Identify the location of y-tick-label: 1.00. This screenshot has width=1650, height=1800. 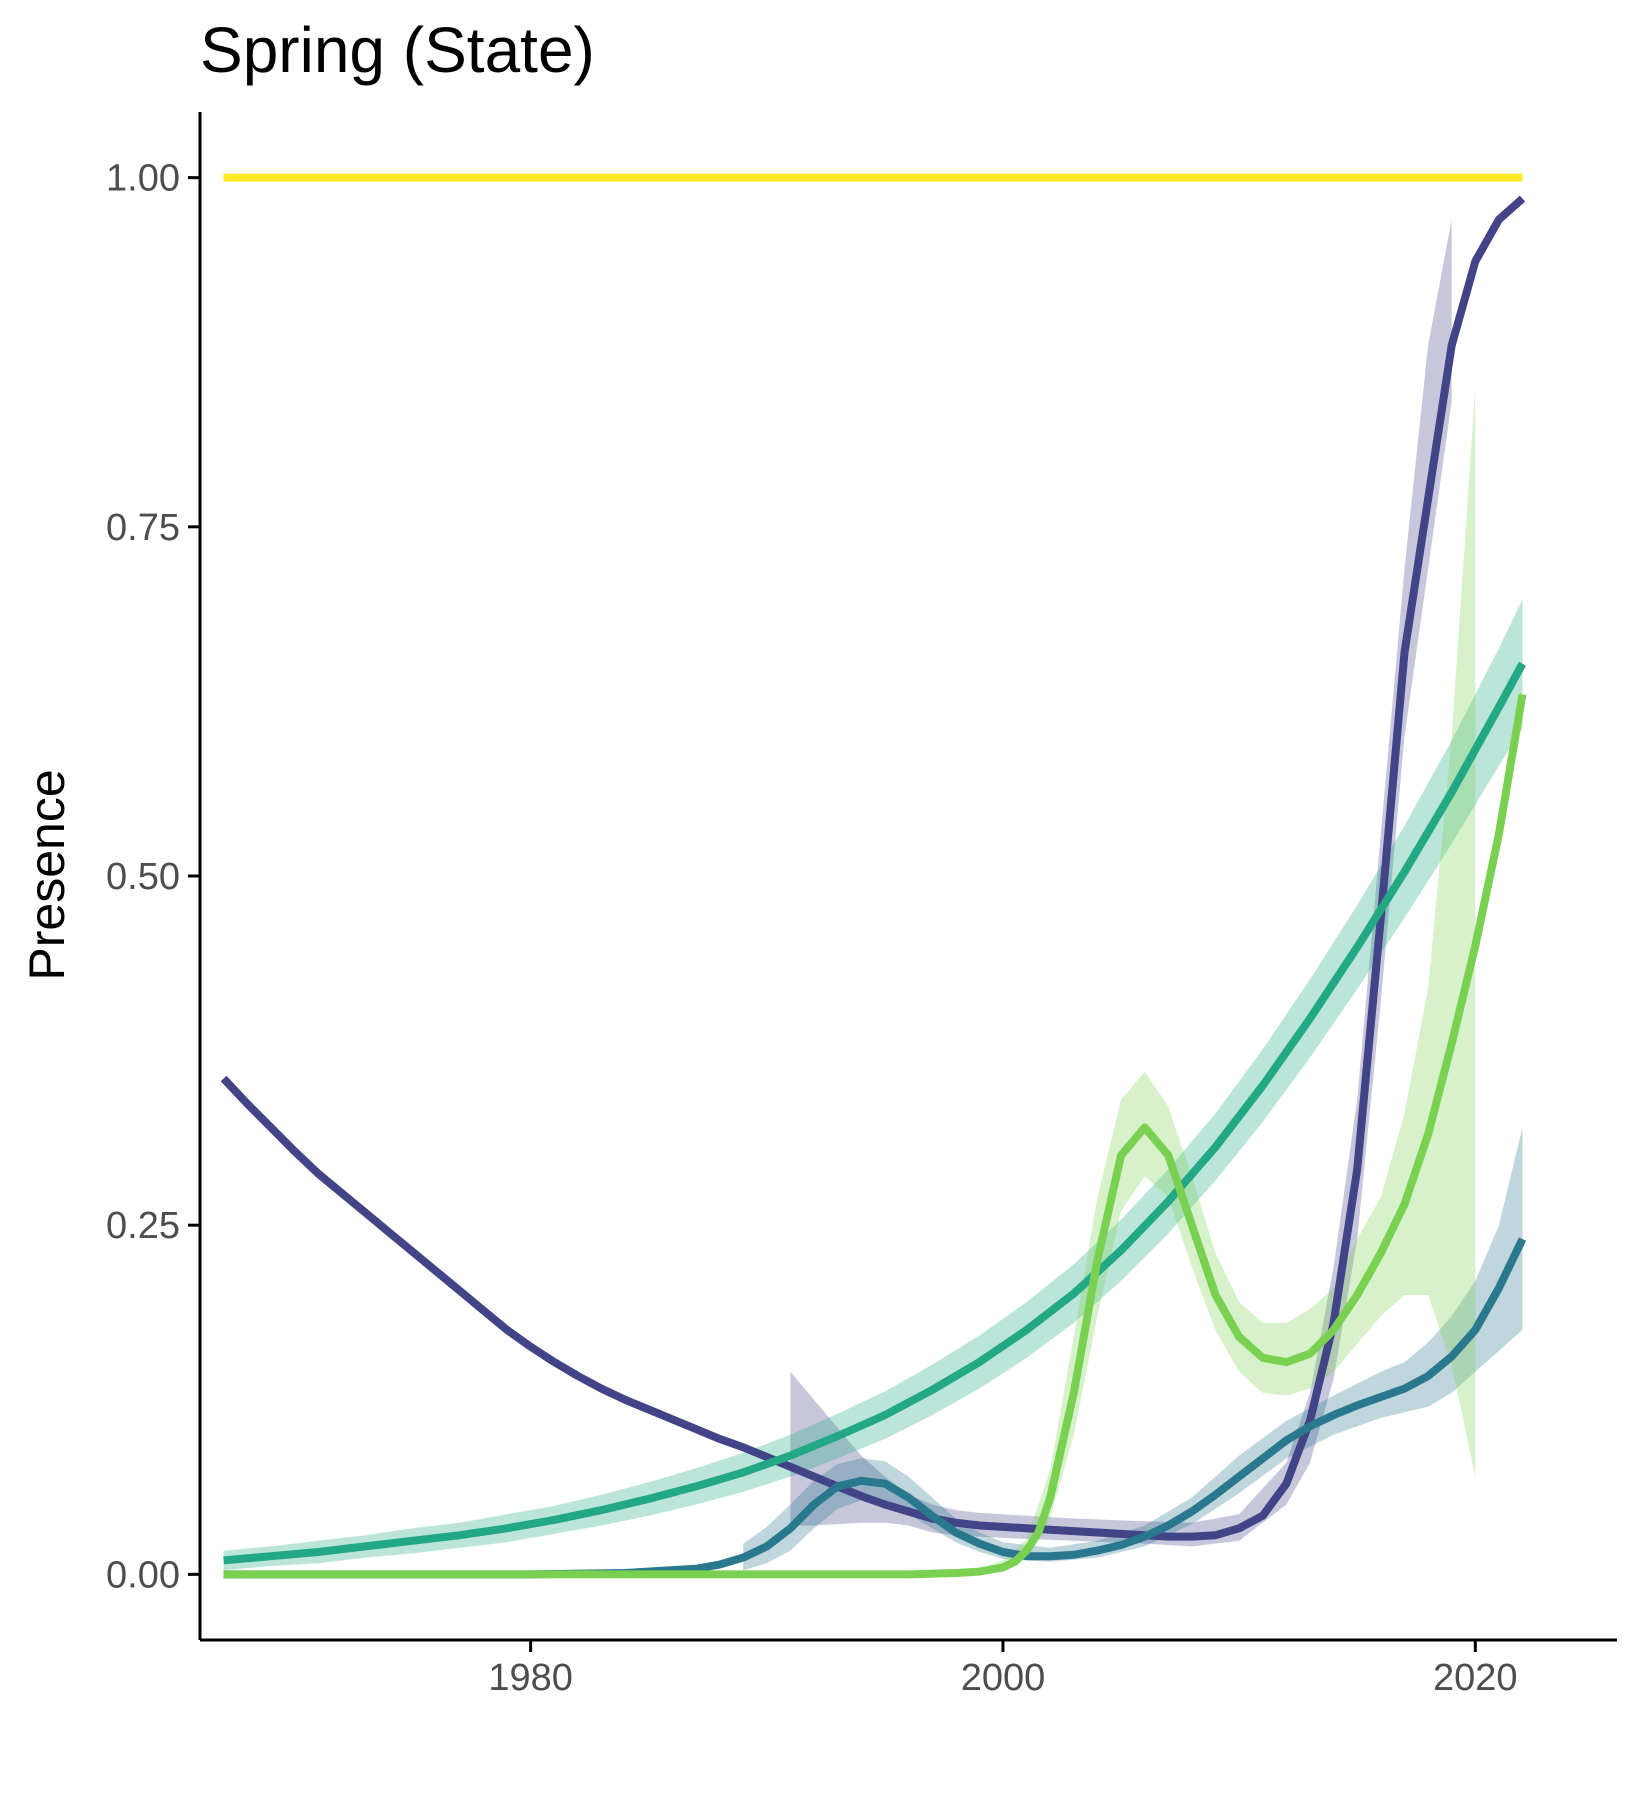
(143, 179).